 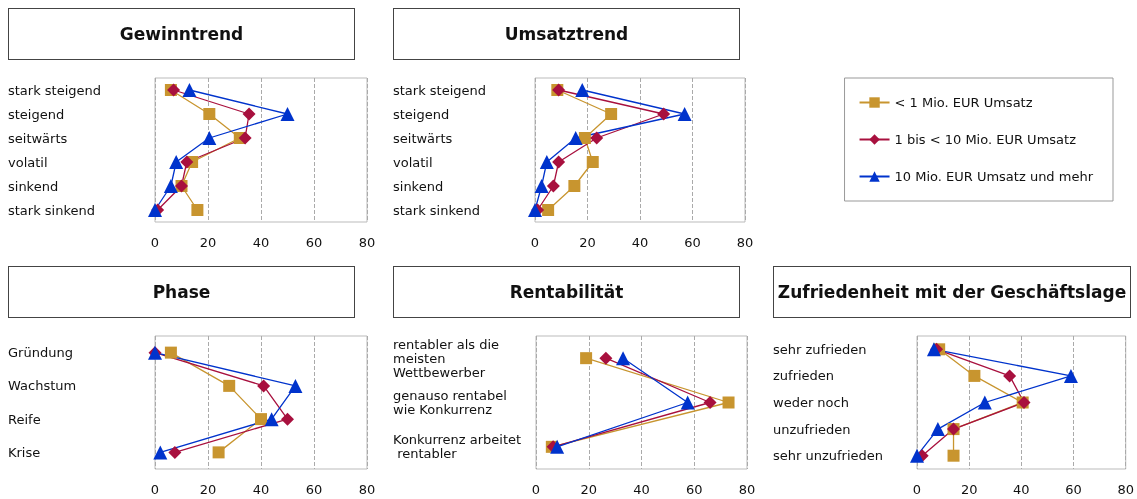 I want to click on y-tick-label: sehr unzufrieden, so click(x=828, y=456).